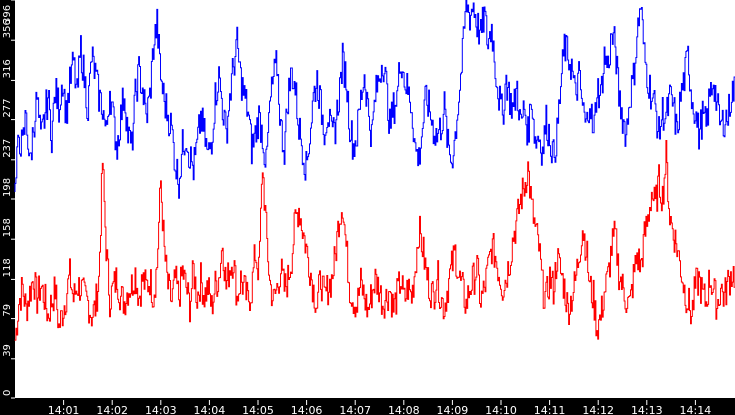 The image size is (735, 415). I want to click on x-tick-label: 14:13, so click(647, 409).